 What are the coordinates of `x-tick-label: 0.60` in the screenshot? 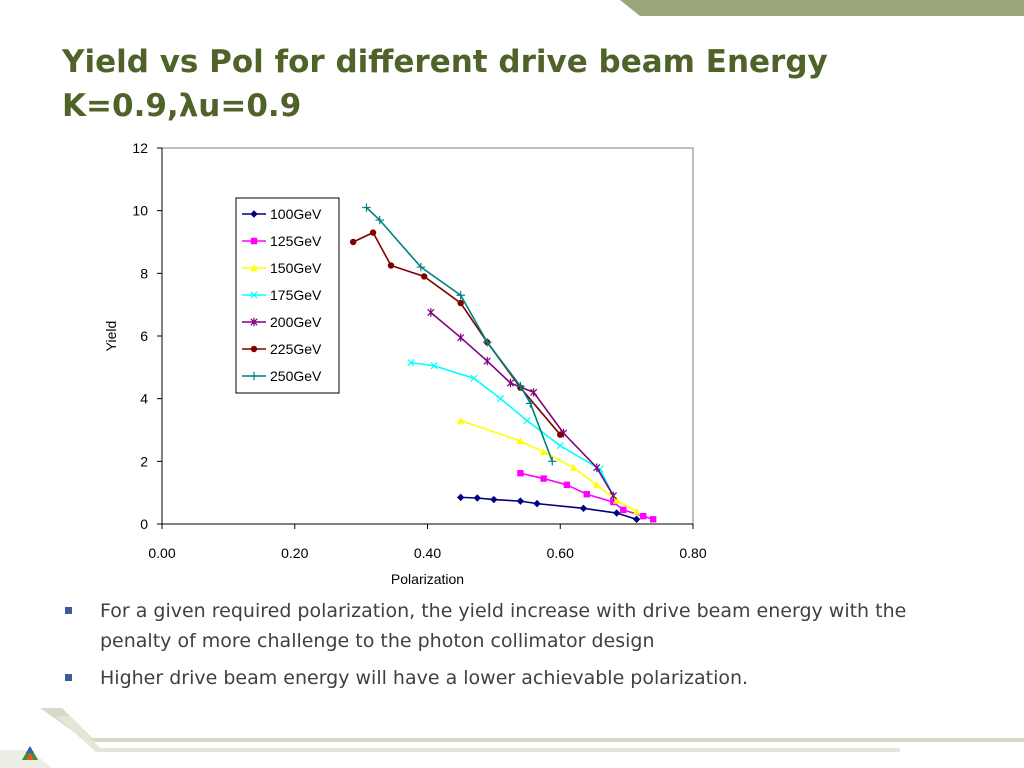 It's located at (560, 553).